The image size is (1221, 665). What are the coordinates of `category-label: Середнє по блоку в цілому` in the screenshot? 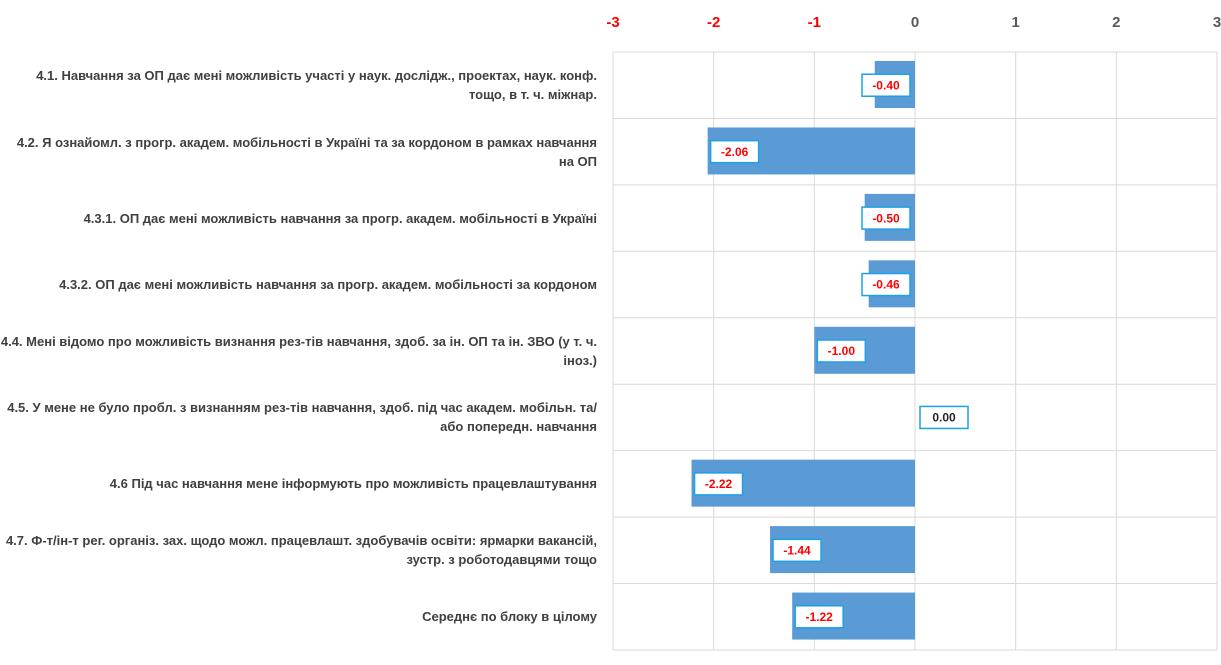 It's located at (509, 617).